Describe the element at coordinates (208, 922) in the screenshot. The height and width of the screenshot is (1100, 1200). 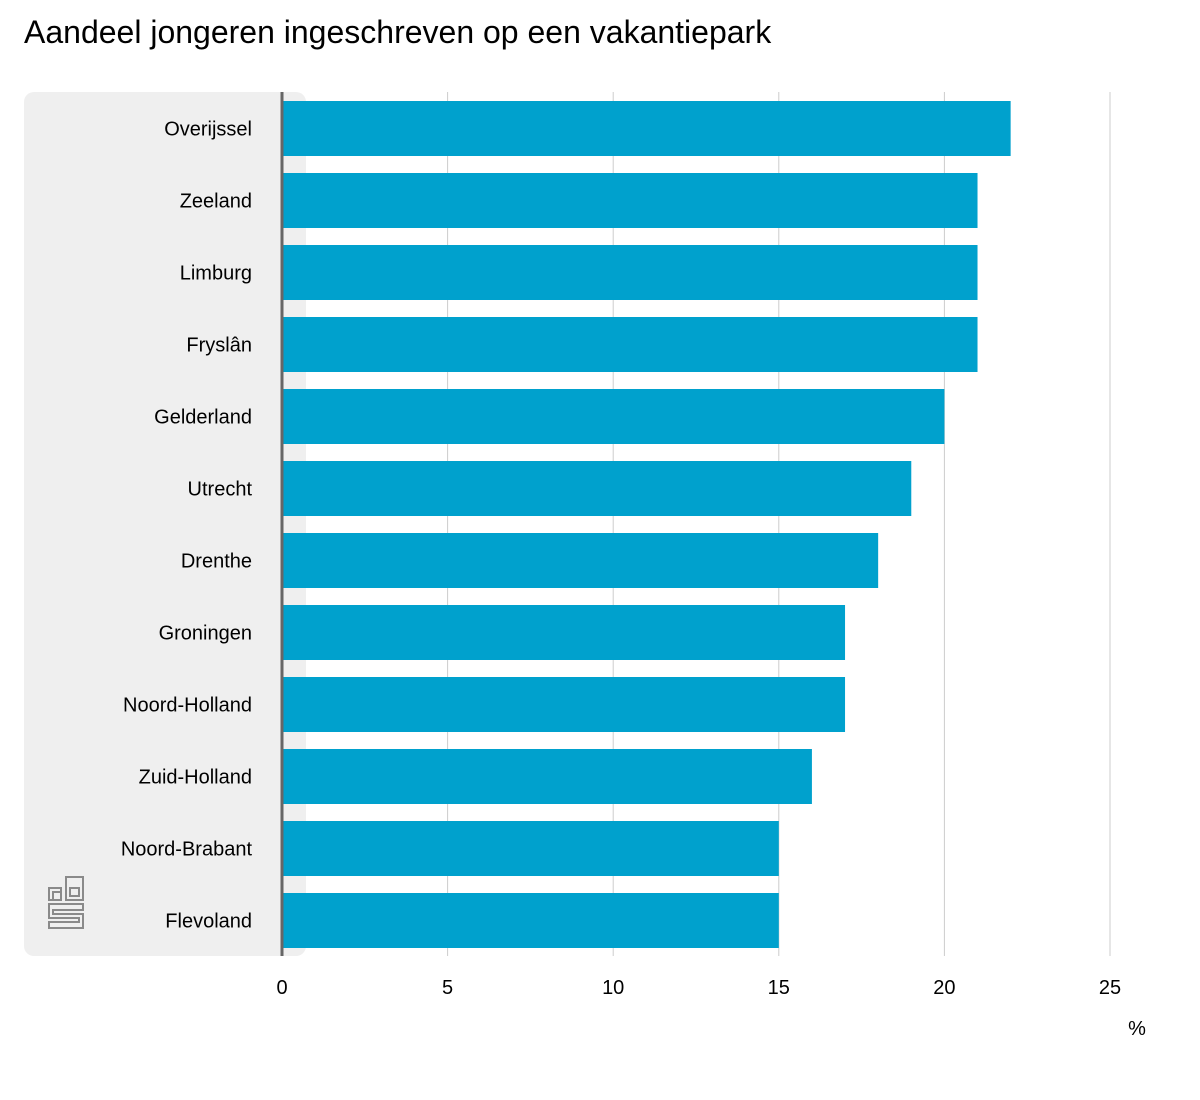
I see `category-label: Flevoland` at that location.